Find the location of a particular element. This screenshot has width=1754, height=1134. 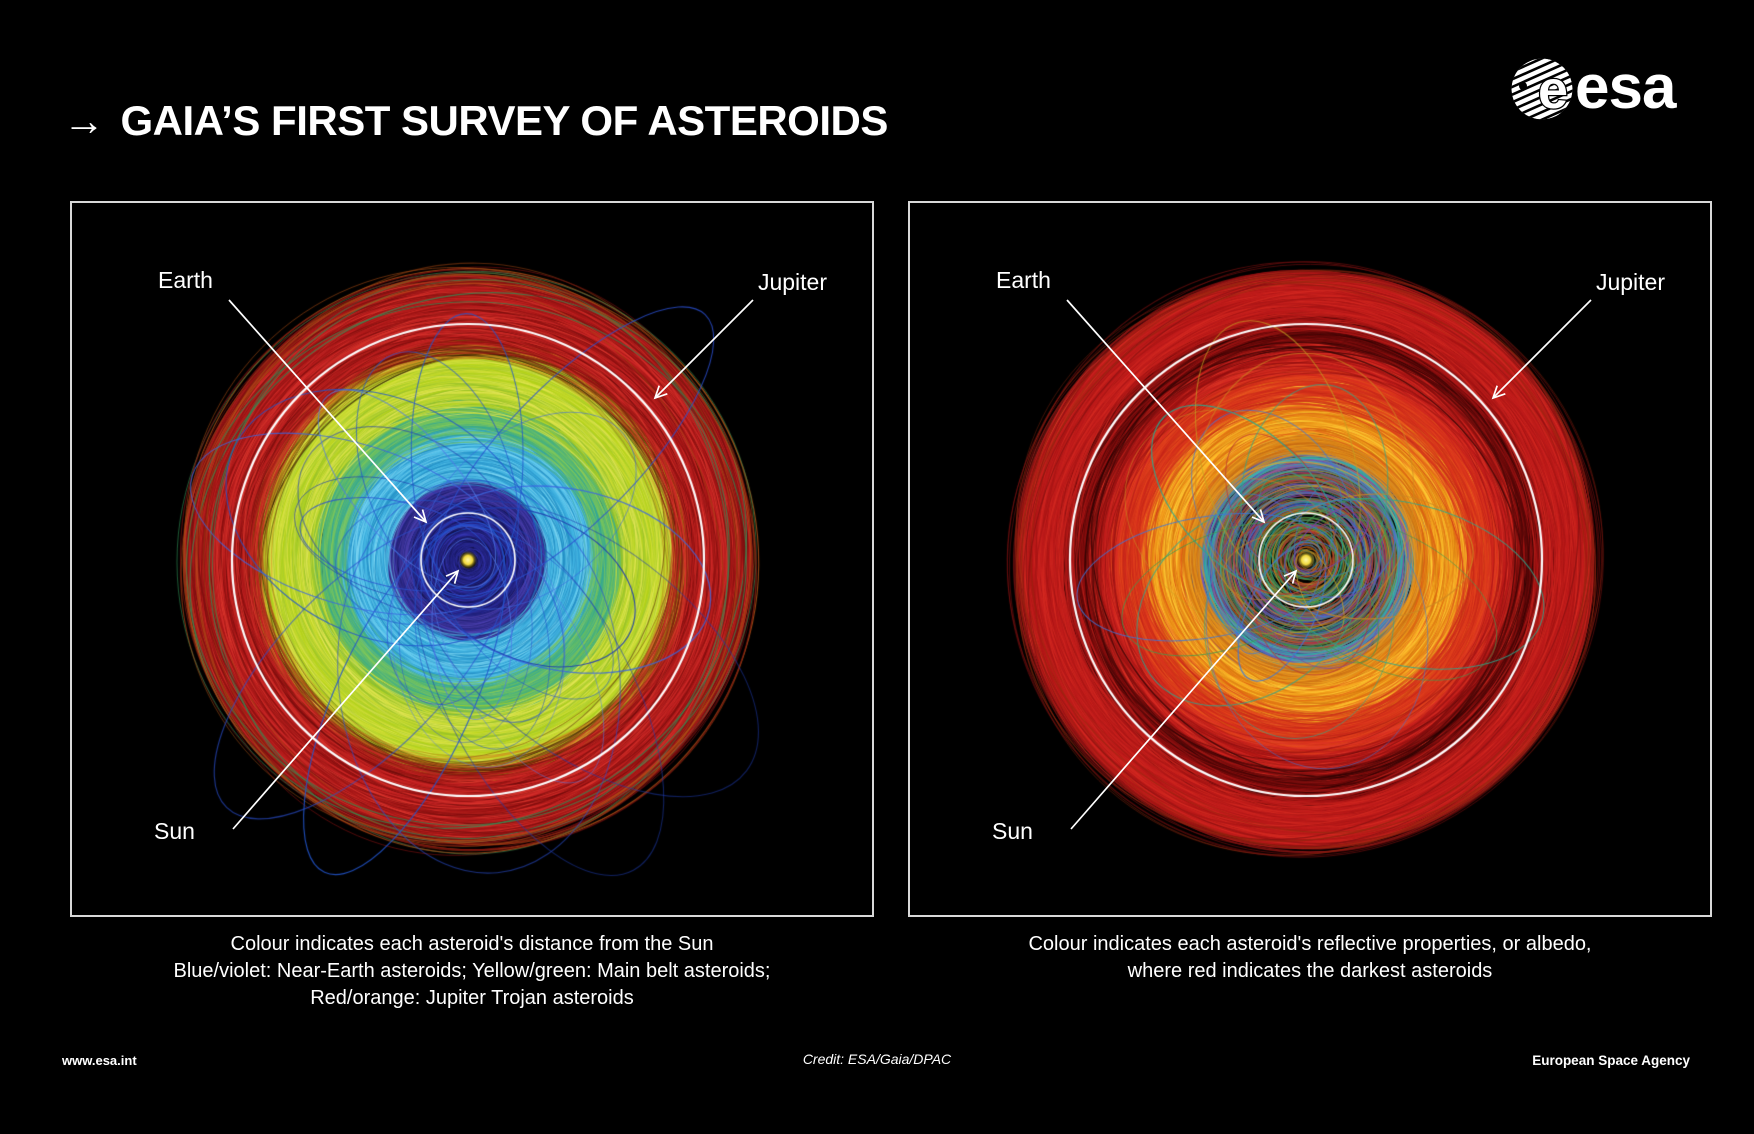

credit-text: Credit: ESA/Gaia/DPAC is located at coordinates (877, 1059).